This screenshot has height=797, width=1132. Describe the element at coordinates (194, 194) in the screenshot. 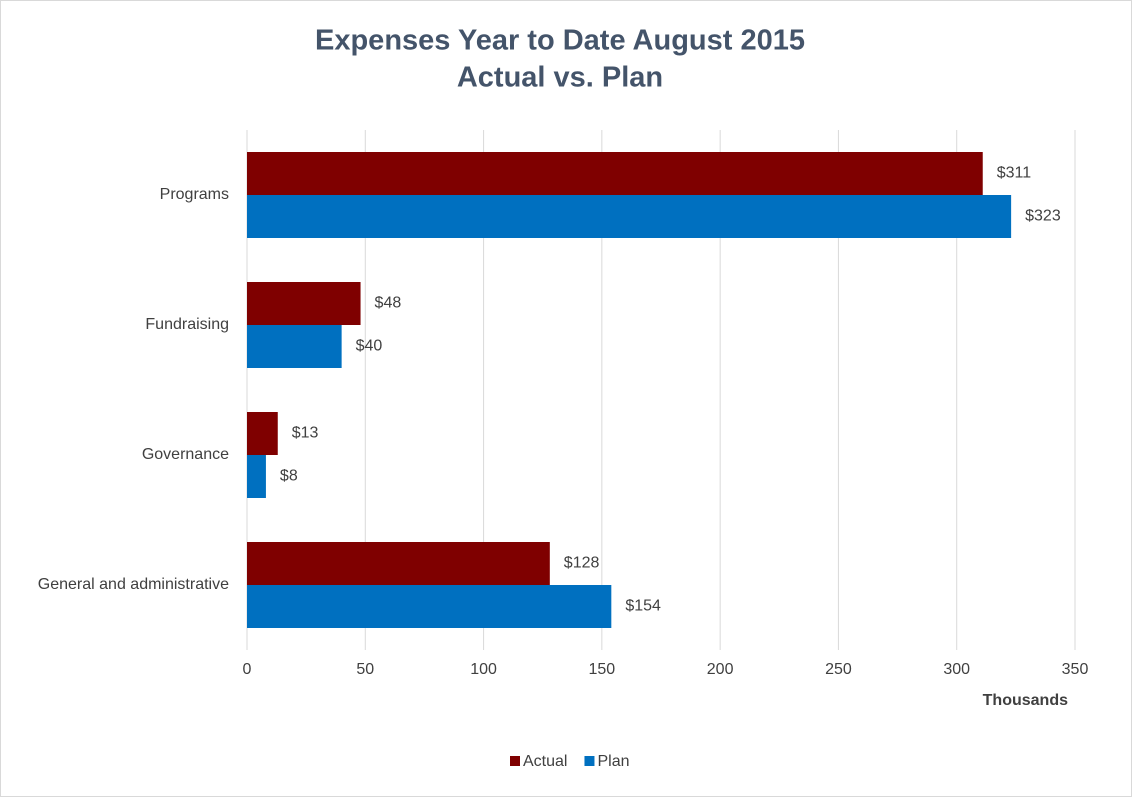

I see `y-tick-label: Programs` at that location.